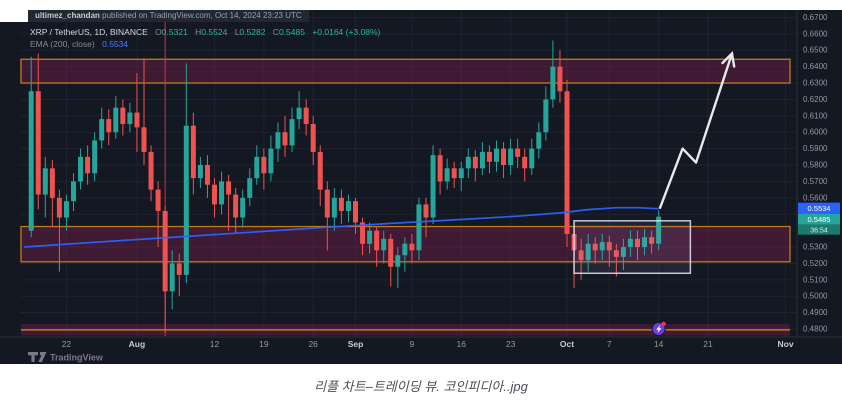  What do you see at coordinates (158, 32) in the screenshot?
I see `open-label: O` at bounding box center [158, 32].